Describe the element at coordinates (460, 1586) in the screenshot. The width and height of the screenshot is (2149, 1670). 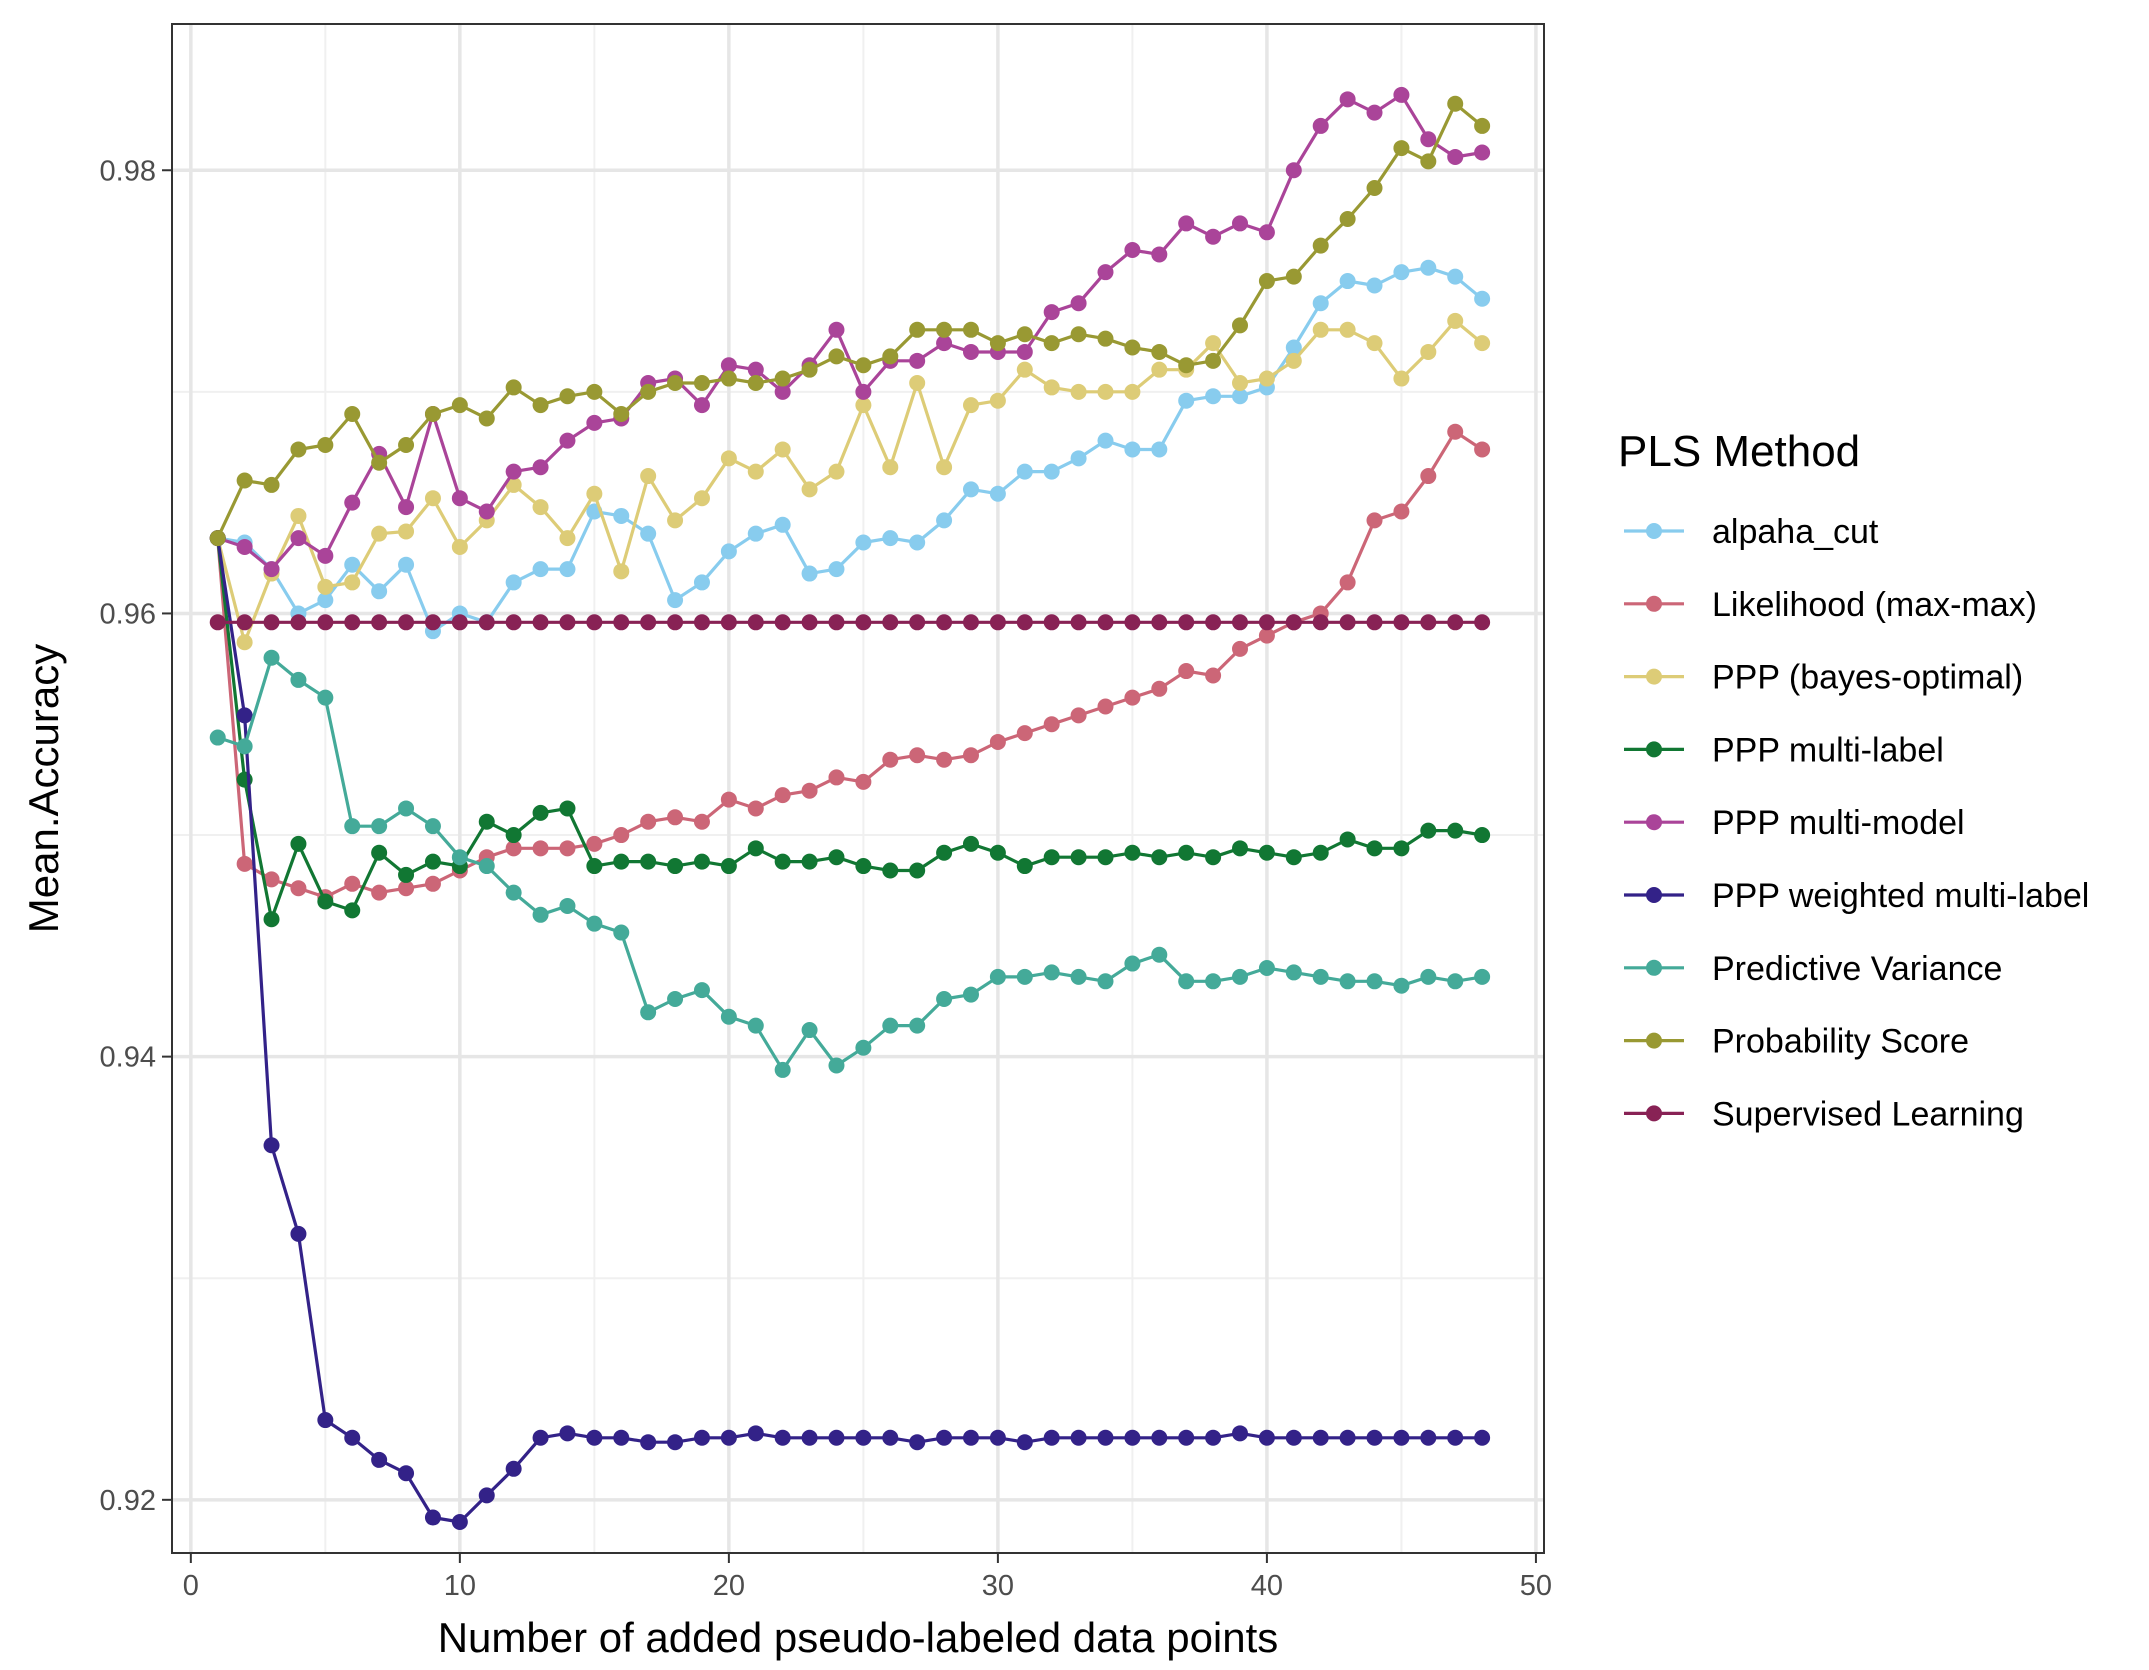
I see `x-tick-label: 10` at that location.